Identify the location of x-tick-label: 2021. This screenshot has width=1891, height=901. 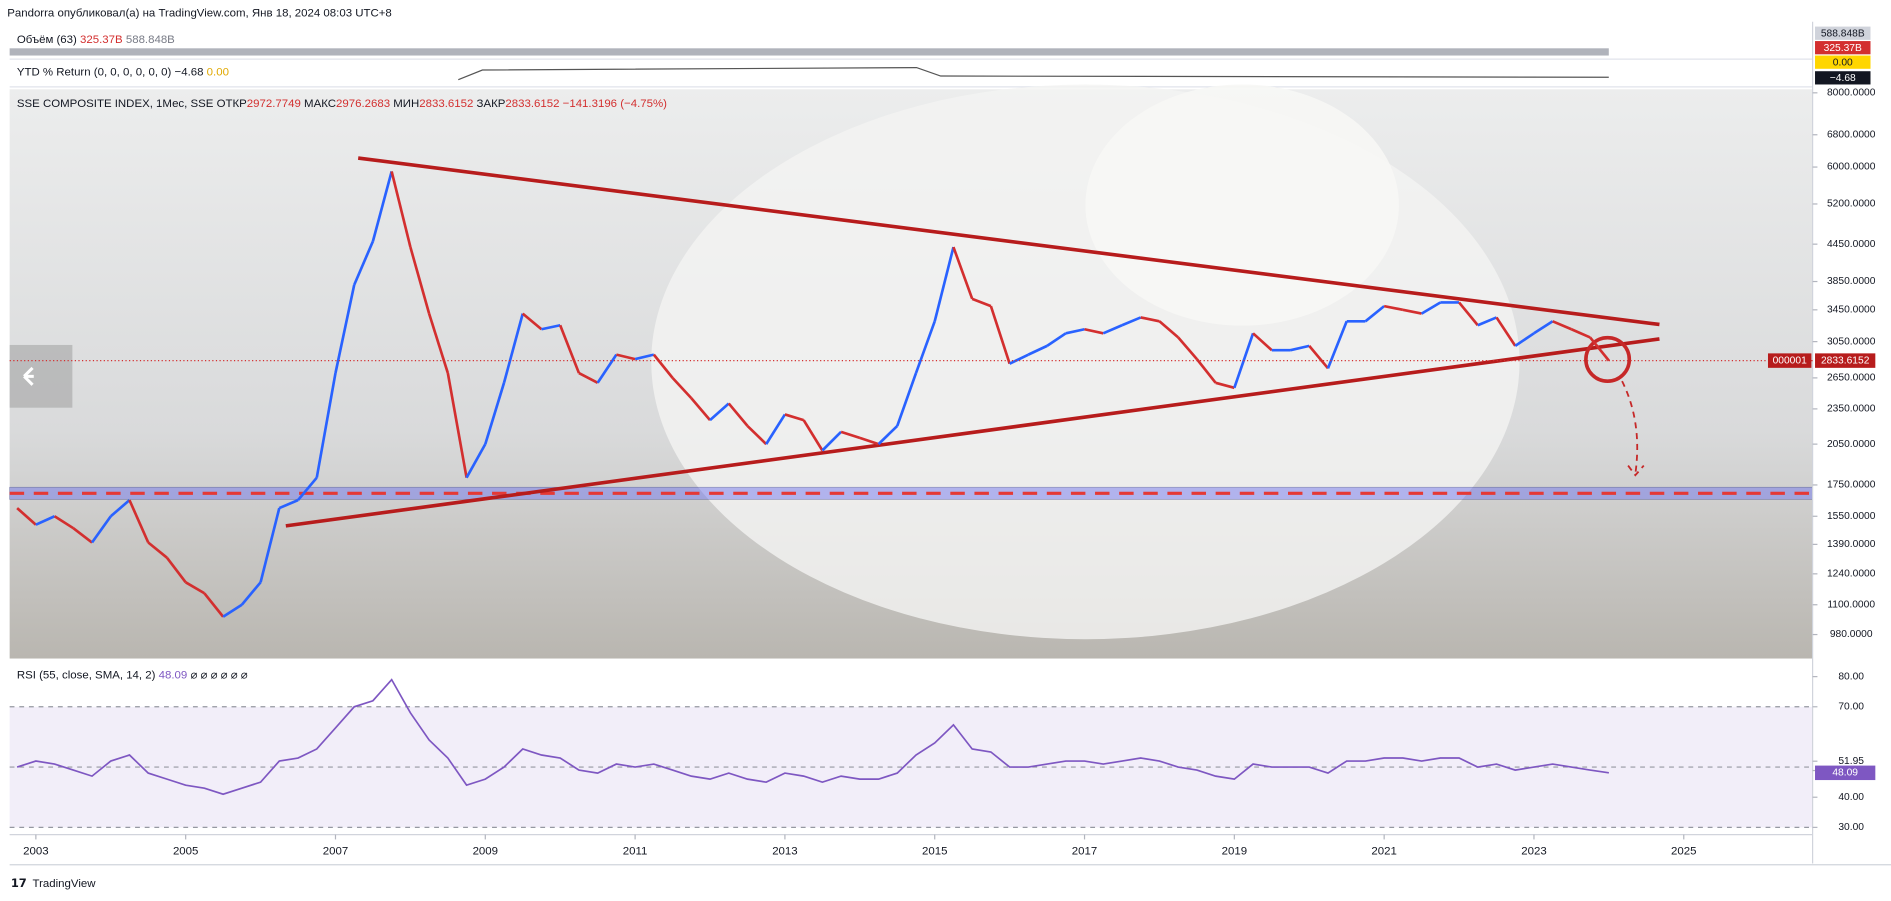
(1383, 852).